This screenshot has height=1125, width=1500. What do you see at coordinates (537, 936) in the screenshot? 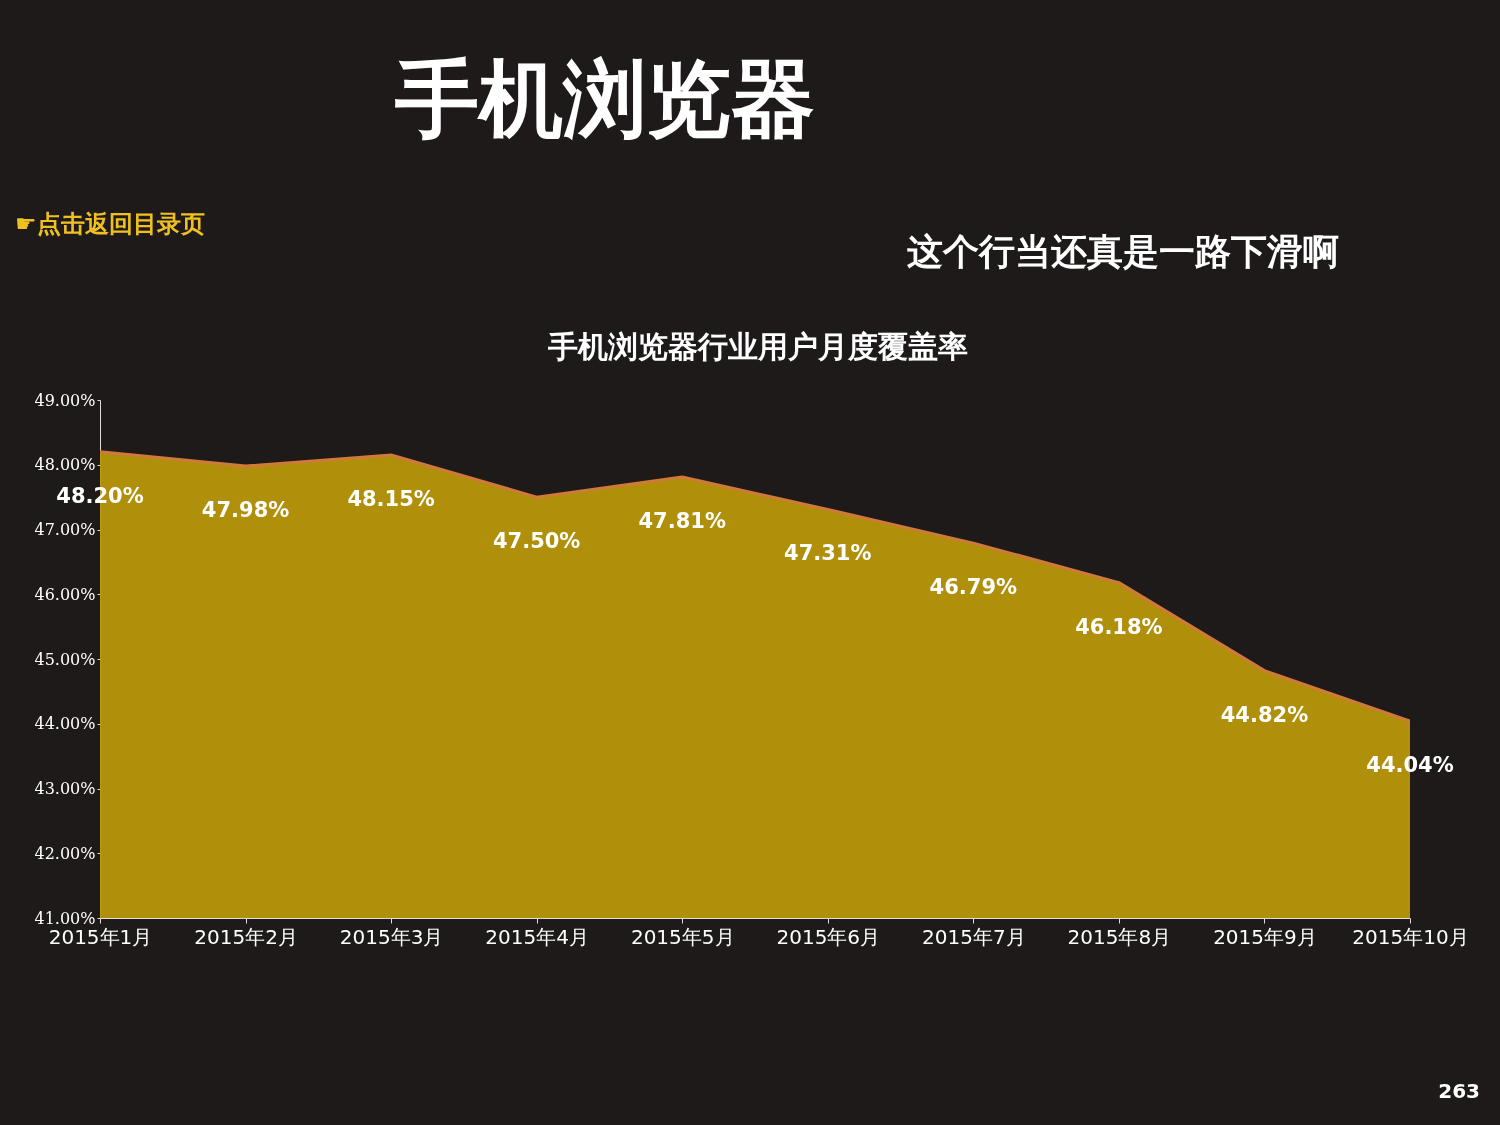
I see `x-tick-label: 2015年4月` at bounding box center [537, 936].